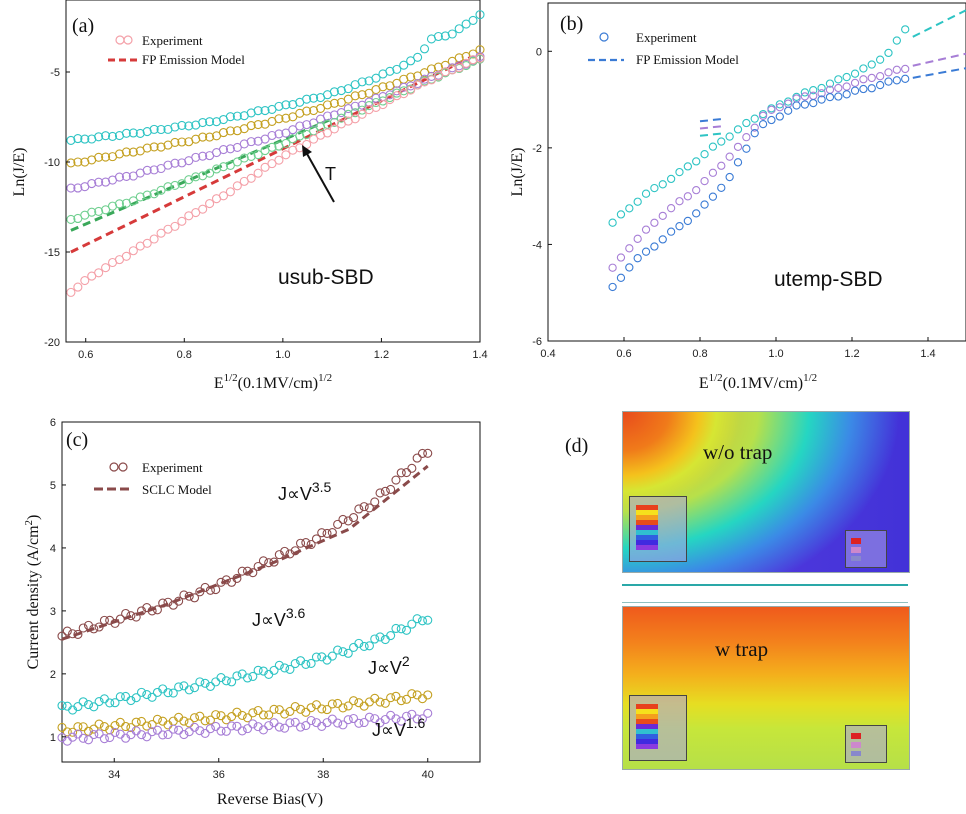  Describe the element at coordinates (53, 675) in the screenshot. I see `y-tick-label-2-1: 2` at that location.